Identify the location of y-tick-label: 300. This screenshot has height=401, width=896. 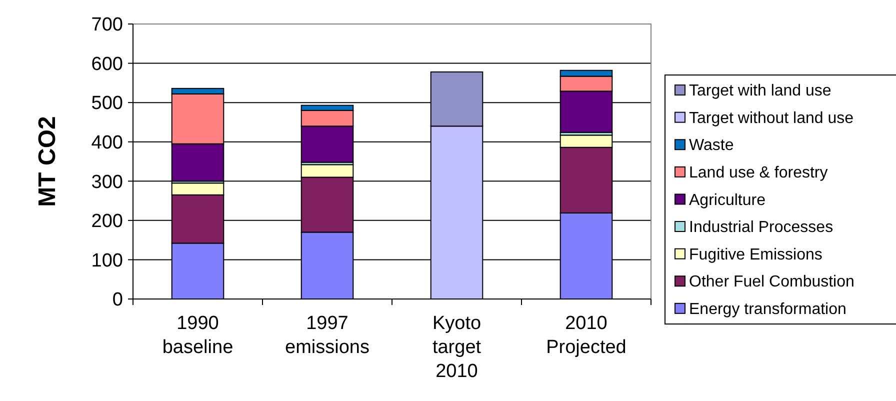
(107, 182).